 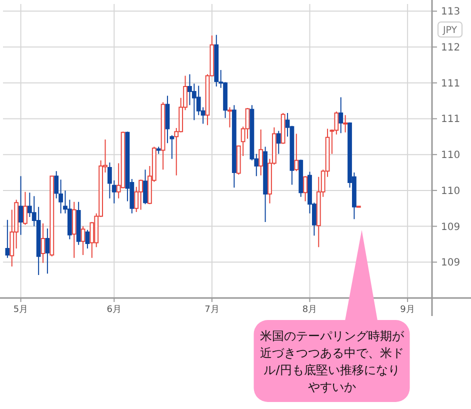 What do you see at coordinates (450, 12) in the screenshot?
I see `y-tick-label: 113` at bounding box center [450, 12].